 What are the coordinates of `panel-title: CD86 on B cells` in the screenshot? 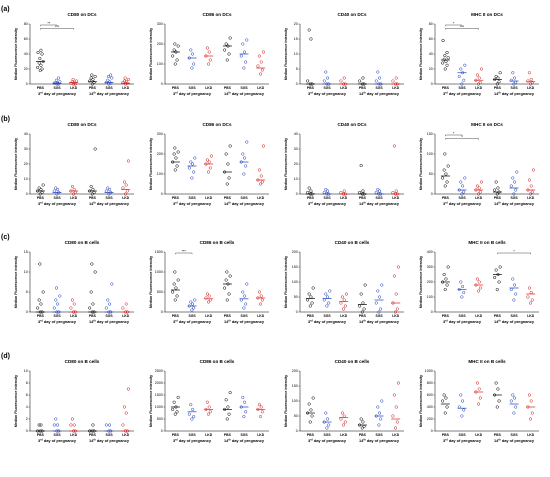 It's located at (217, 361).